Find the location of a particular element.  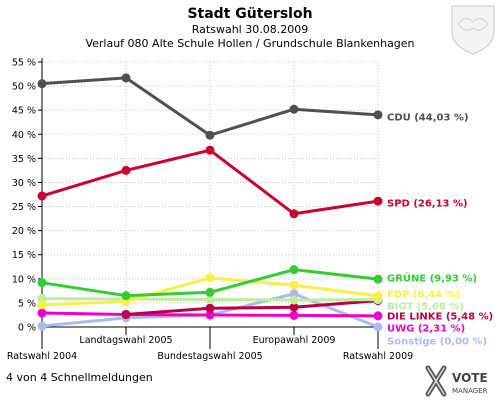

x-tick-label: Ratswahl 2004 is located at coordinates (42, 356).